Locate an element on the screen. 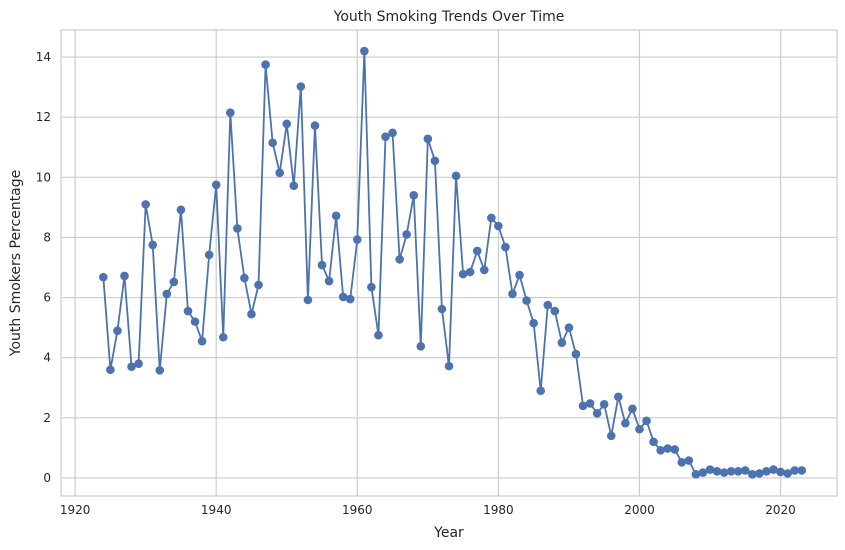 This screenshot has width=845, height=550. x-axis-label: Year is located at coordinates (448, 533).